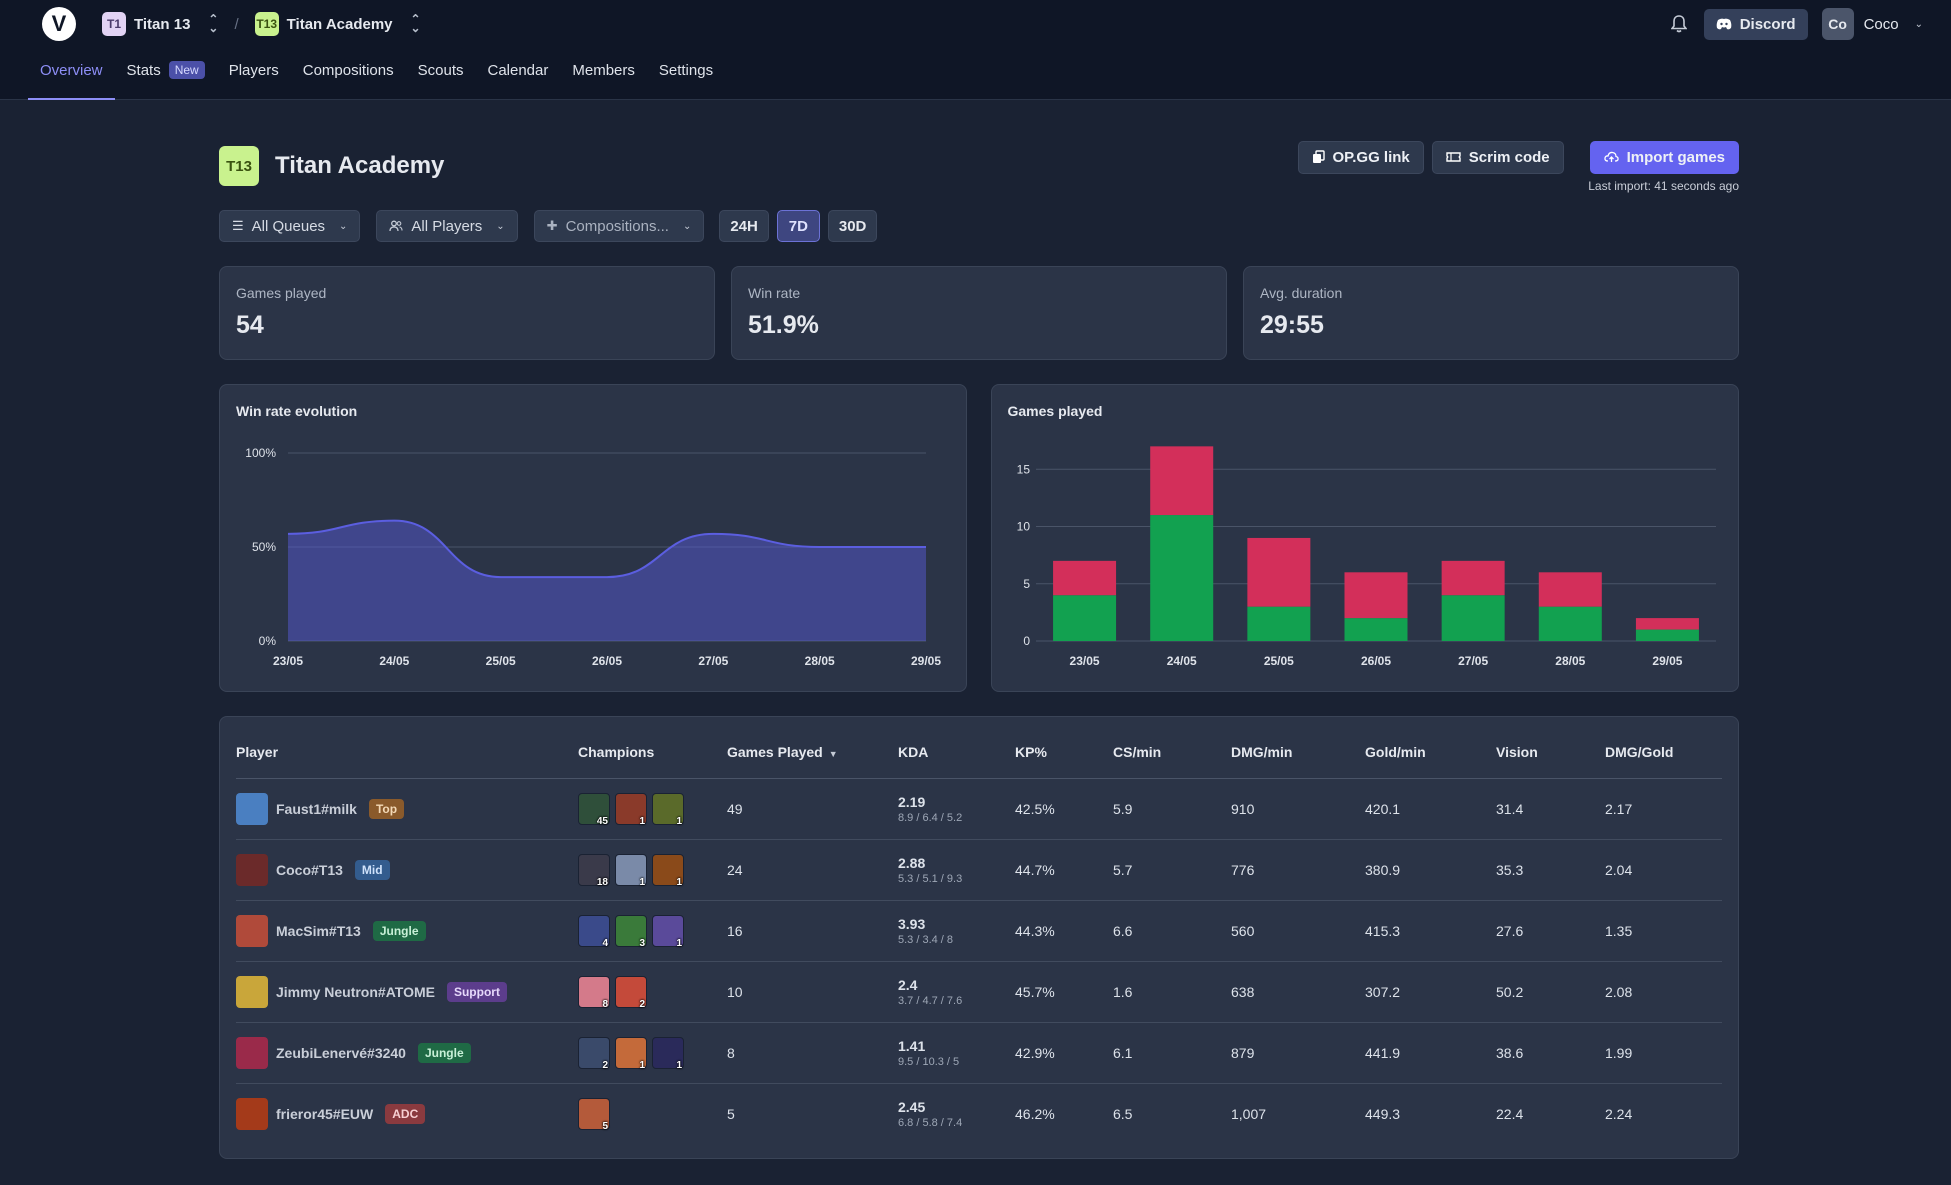  Describe the element at coordinates (1430, 809) in the screenshot. I see `gold-cell: 420.1` at that location.